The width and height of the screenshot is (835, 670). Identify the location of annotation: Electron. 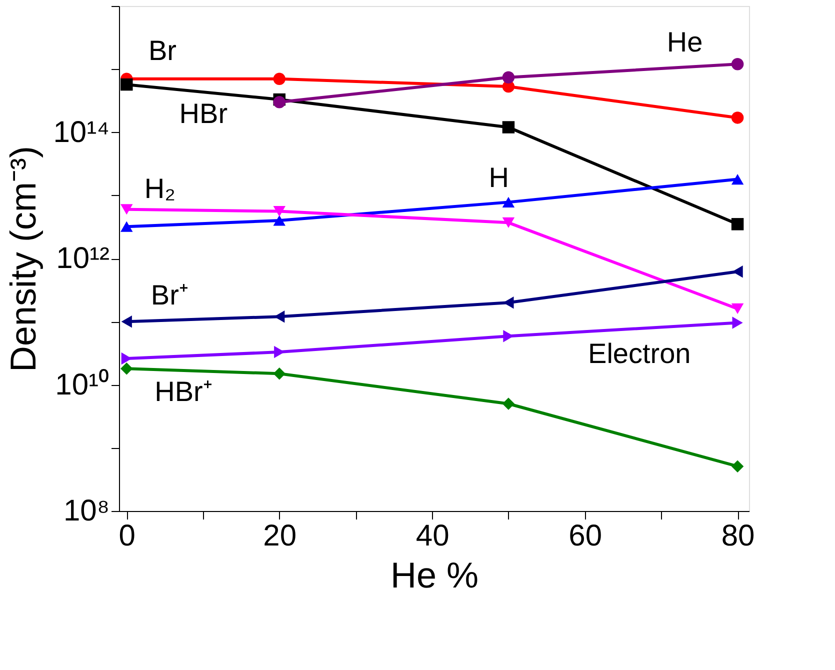
(639, 353).